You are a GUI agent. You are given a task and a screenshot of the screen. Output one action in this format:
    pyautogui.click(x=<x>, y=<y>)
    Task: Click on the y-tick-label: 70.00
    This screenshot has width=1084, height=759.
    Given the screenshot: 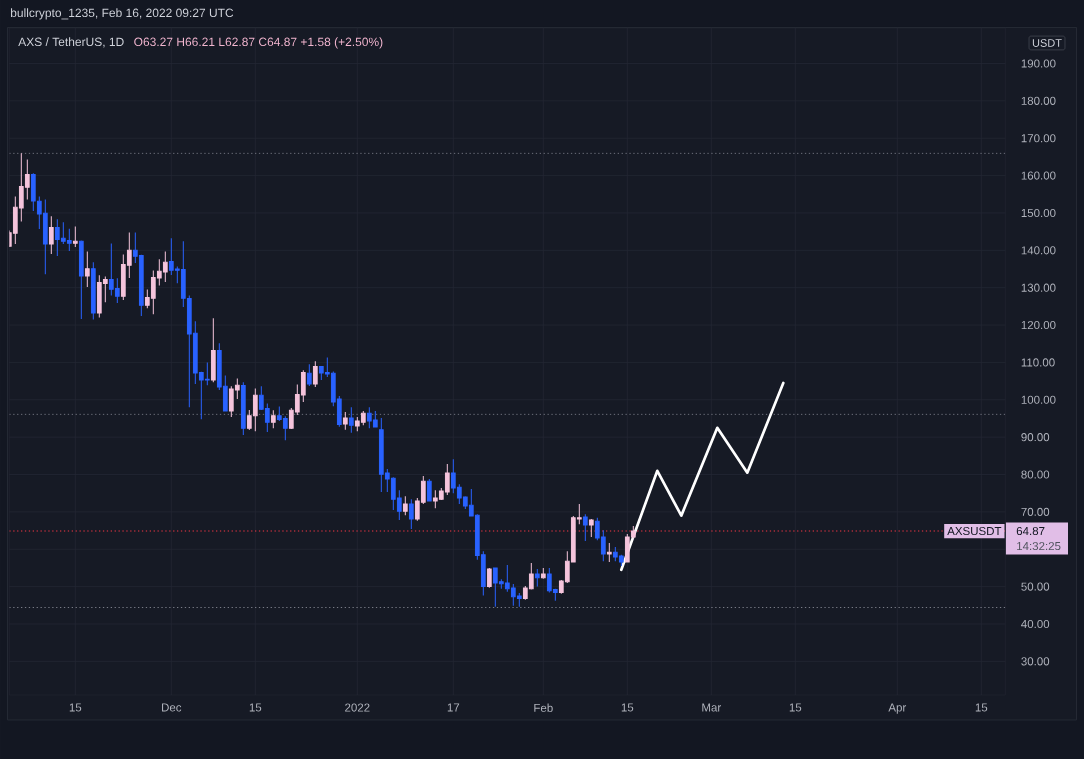 What is the action you would take?
    pyautogui.click(x=1035, y=511)
    